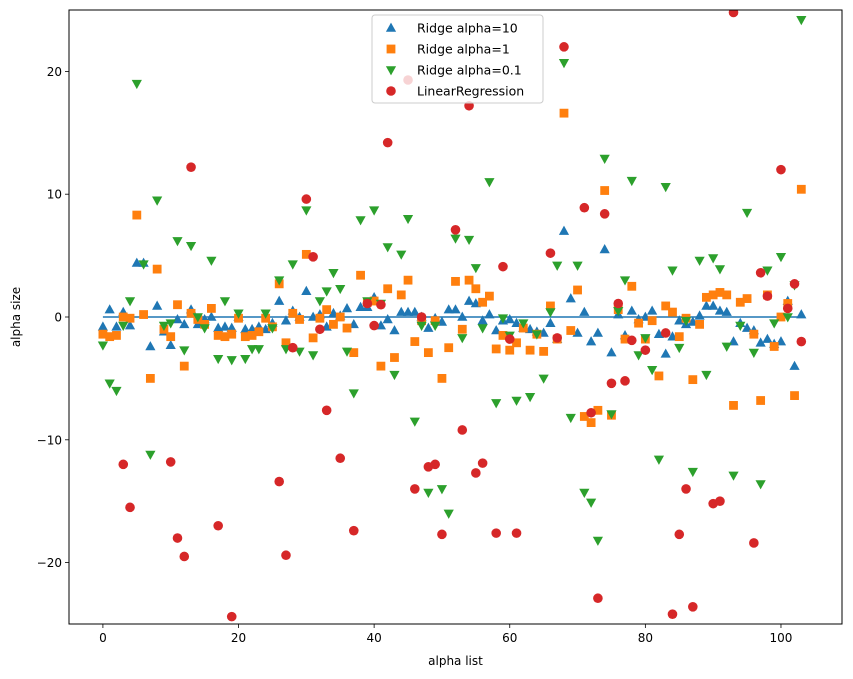 Image resolution: width=853 pixels, height=679 pixels. I want to click on y-axis-label: alpha size, so click(16, 317).